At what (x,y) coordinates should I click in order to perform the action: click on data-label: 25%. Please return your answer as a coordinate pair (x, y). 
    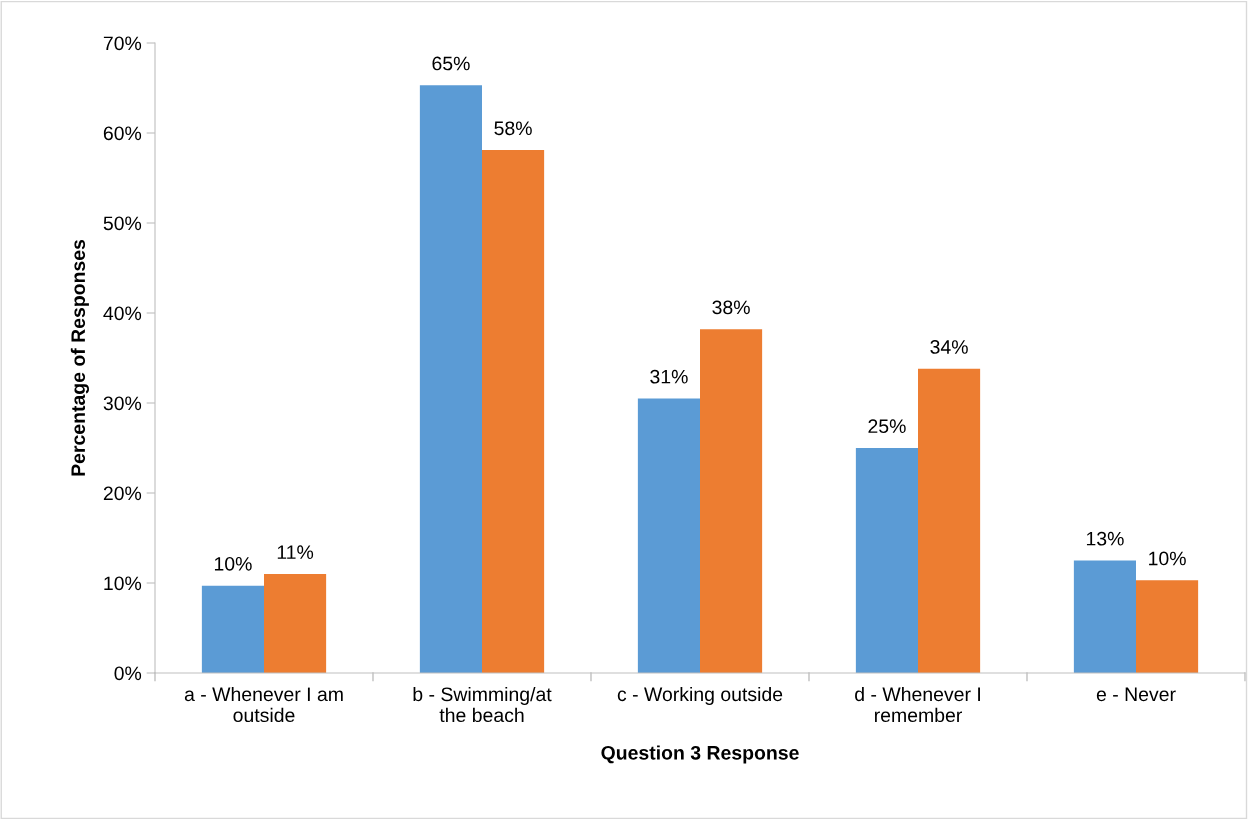
    Looking at the image, I should click on (887, 426).